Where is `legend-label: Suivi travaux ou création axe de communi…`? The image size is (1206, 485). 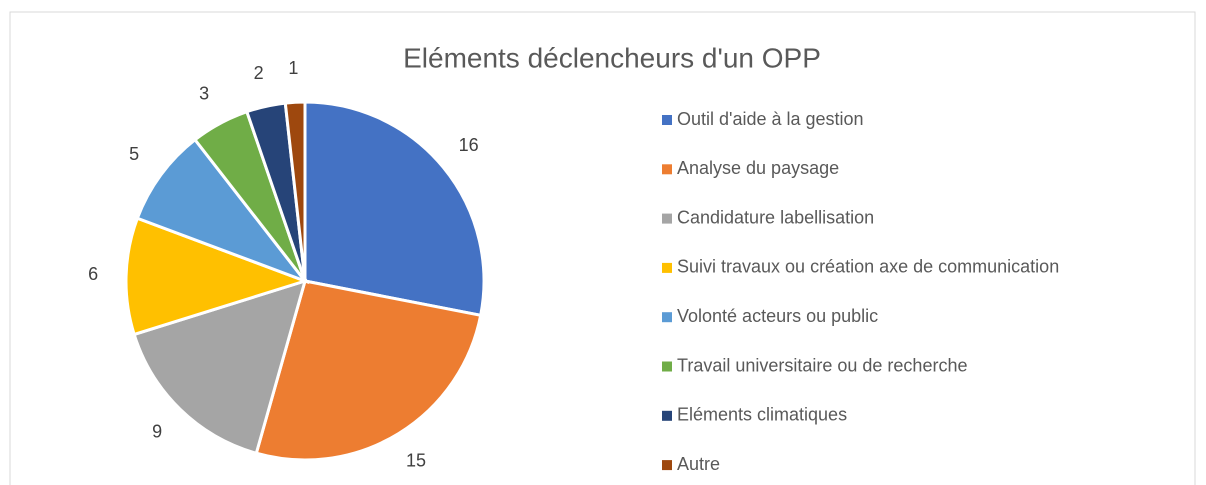
legend-label: Suivi travaux ou création axe de communi… is located at coordinates (868, 267).